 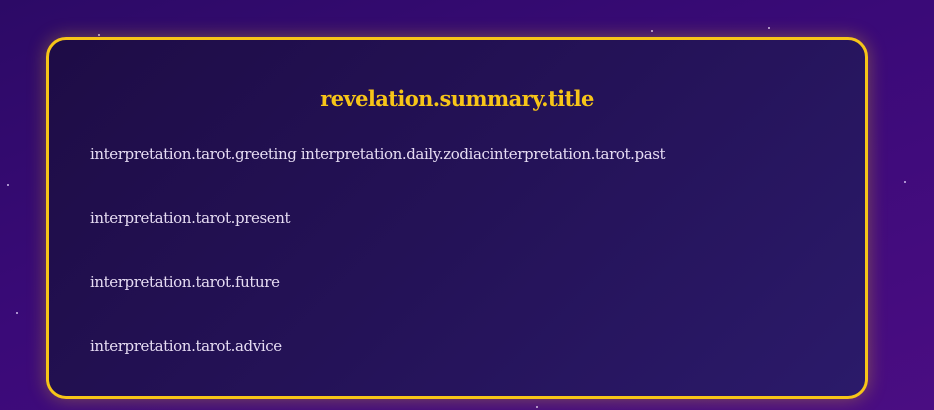 What do you see at coordinates (457, 98) in the screenshot?
I see `summary-title: revelation.summary.title` at bounding box center [457, 98].